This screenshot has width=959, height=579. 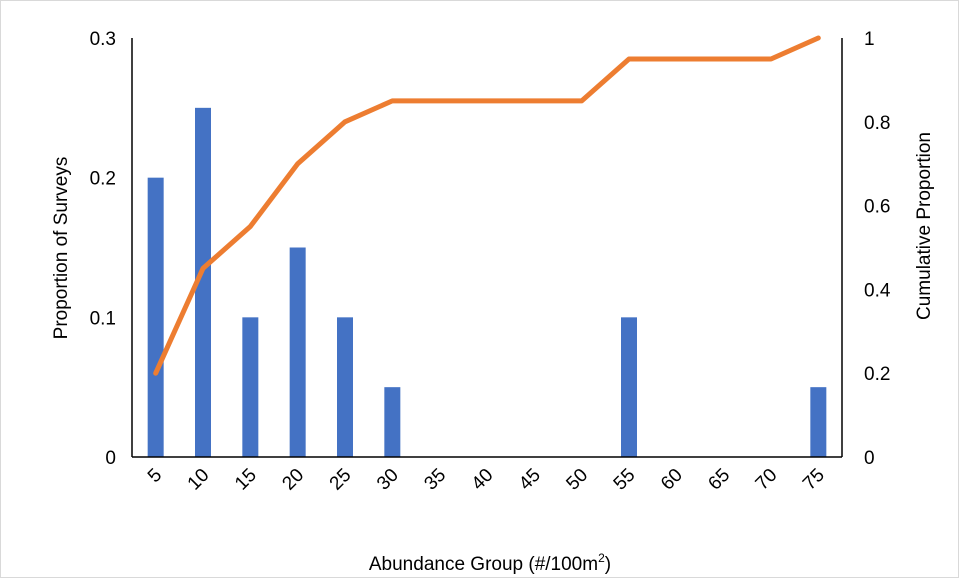 I want to click on x-tick-label: 30, so click(x=388, y=480).